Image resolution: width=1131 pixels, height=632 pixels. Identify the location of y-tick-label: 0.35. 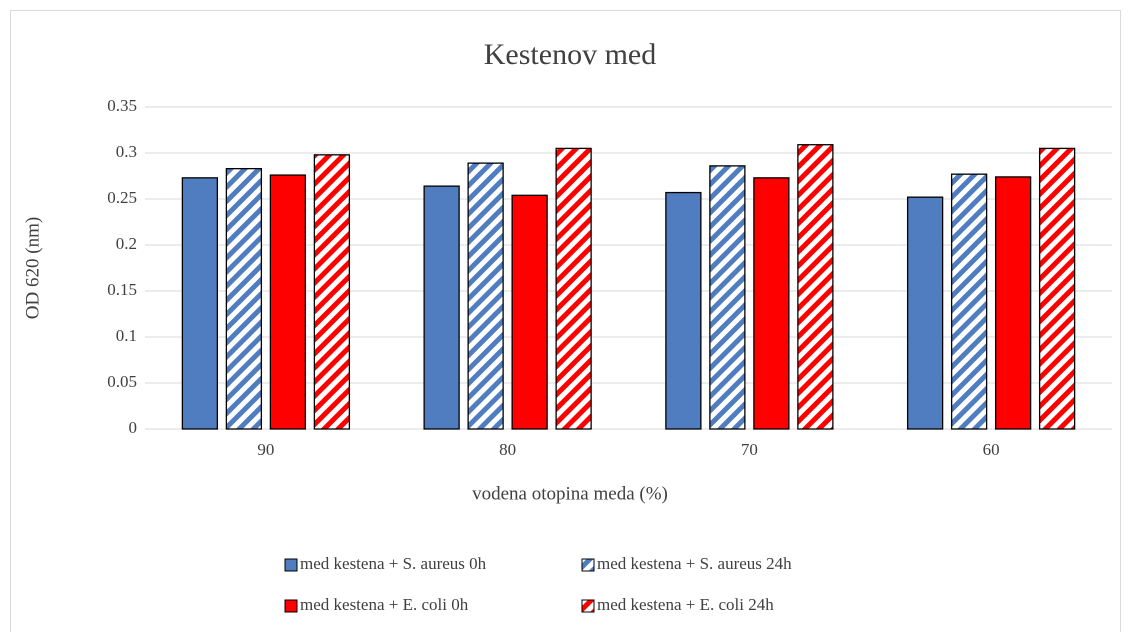
(122, 105).